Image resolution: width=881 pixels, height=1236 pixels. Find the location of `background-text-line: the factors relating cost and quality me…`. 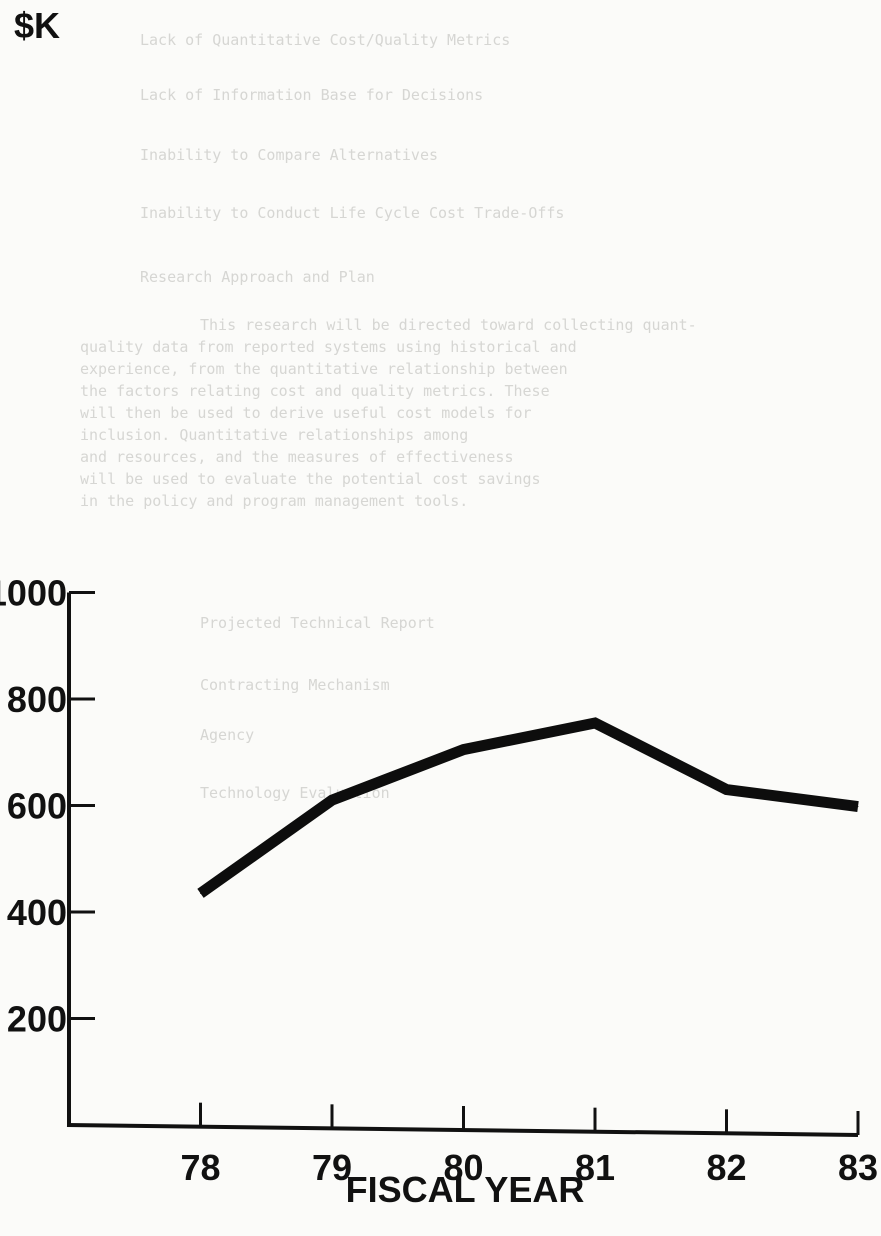

background-text-line: the factors relating cost and quality me… is located at coordinates (315, 391).